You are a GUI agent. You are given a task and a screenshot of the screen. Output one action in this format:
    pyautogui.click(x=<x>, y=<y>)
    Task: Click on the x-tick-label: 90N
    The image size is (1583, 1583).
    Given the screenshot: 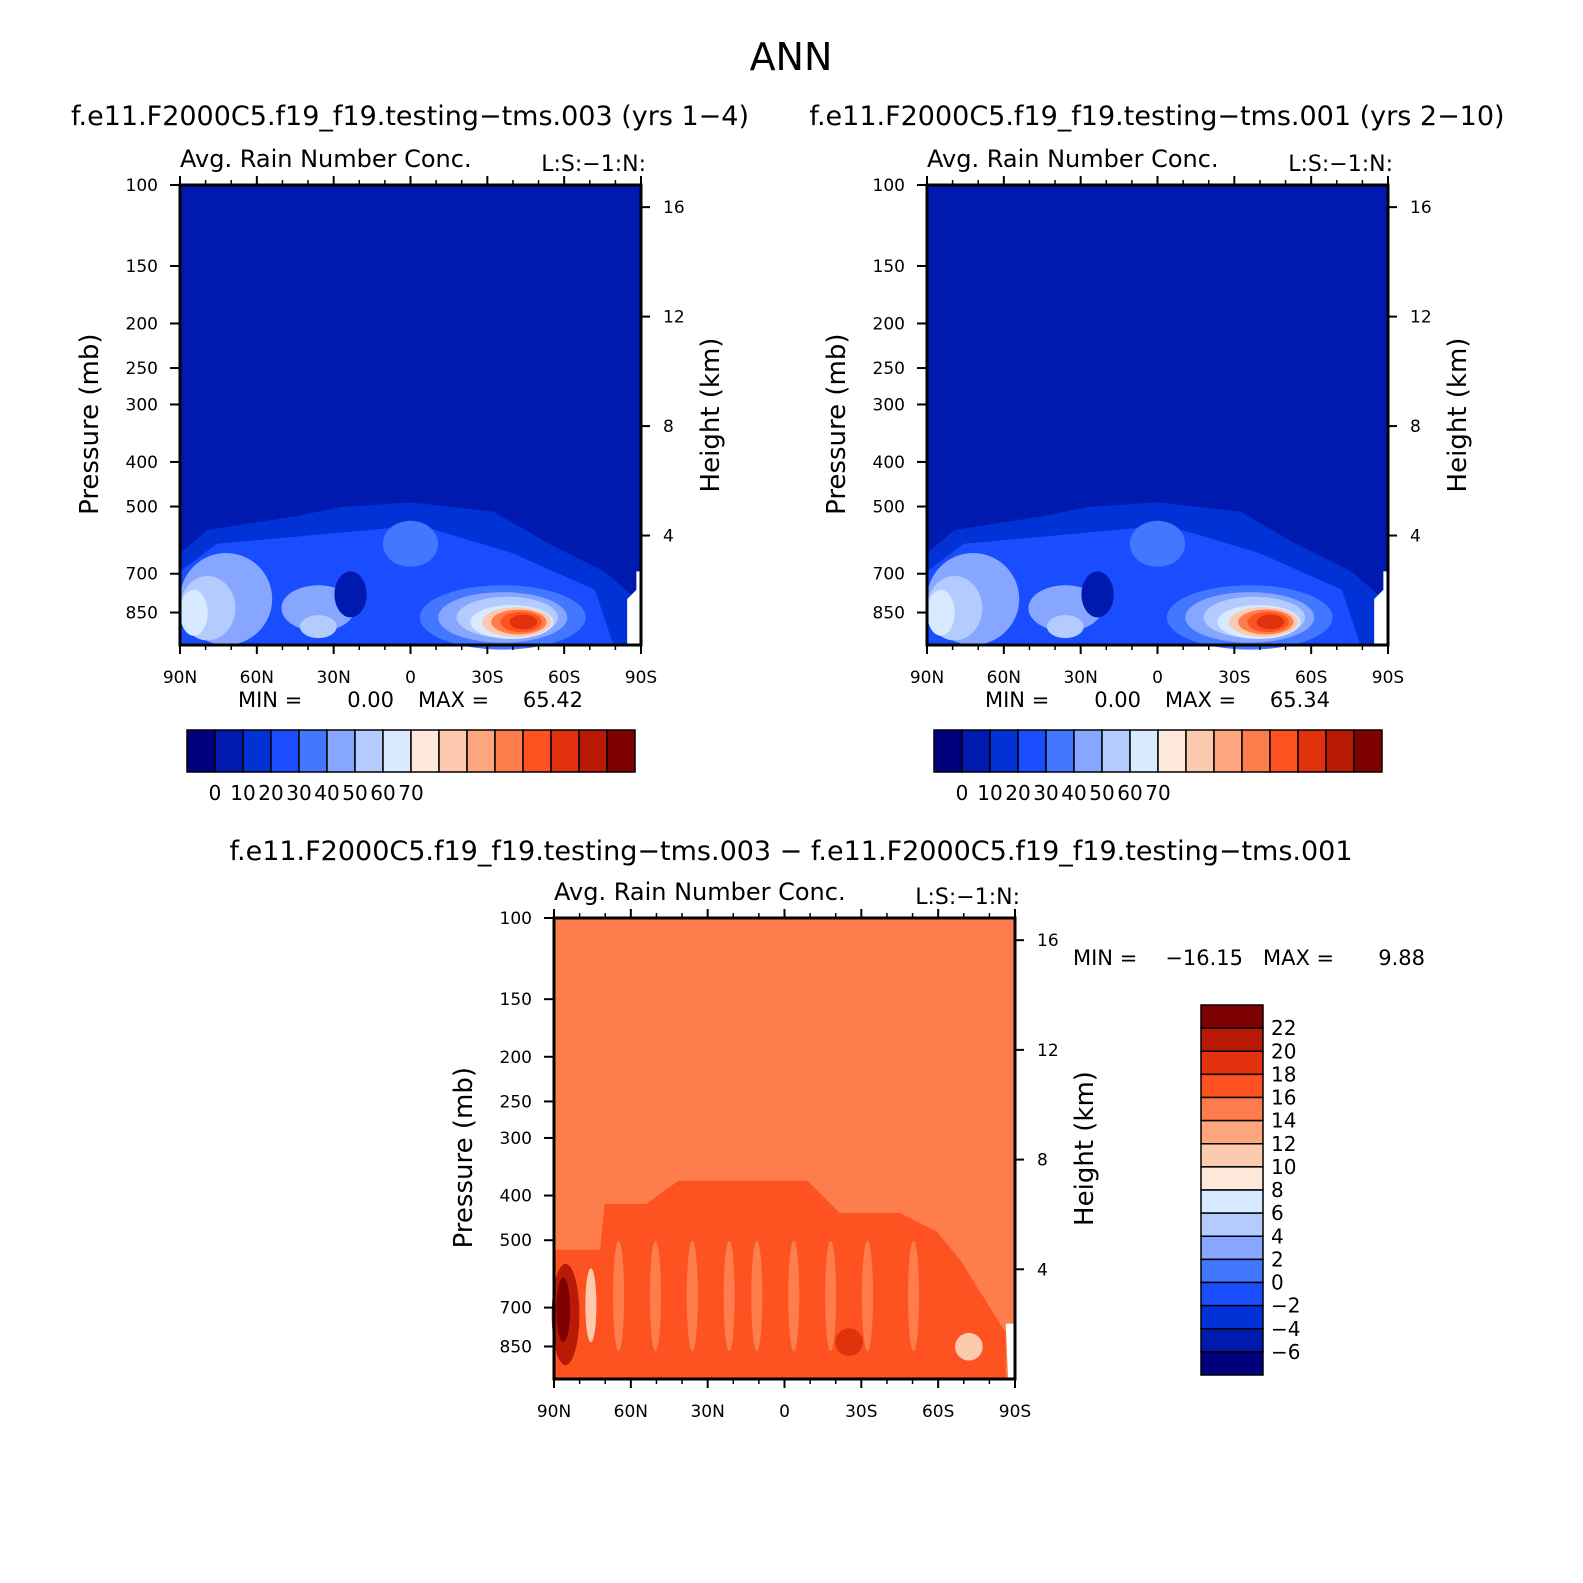 What is the action you would take?
    pyautogui.click(x=927, y=678)
    